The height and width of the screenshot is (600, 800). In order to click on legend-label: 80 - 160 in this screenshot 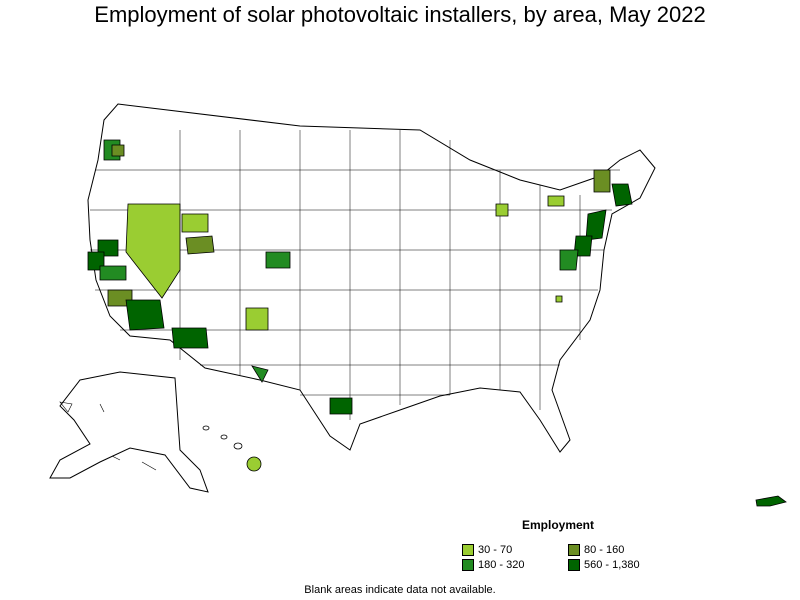, I will do `click(604, 550)`.